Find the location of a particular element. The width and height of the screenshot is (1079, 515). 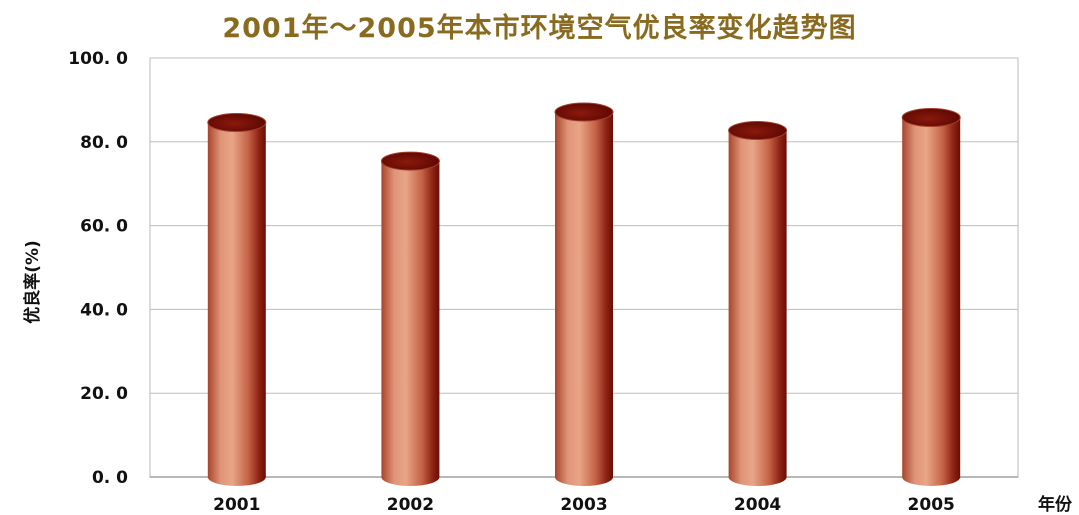

x-tick-label: 2002 is located at coordinates (410, 505).